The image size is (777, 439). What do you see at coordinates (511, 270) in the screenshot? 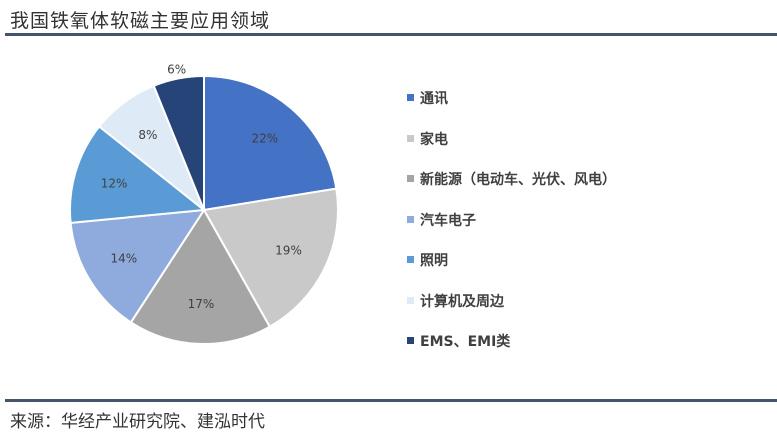
I see `legend-item: 照明` at bounding box center [511, 270].